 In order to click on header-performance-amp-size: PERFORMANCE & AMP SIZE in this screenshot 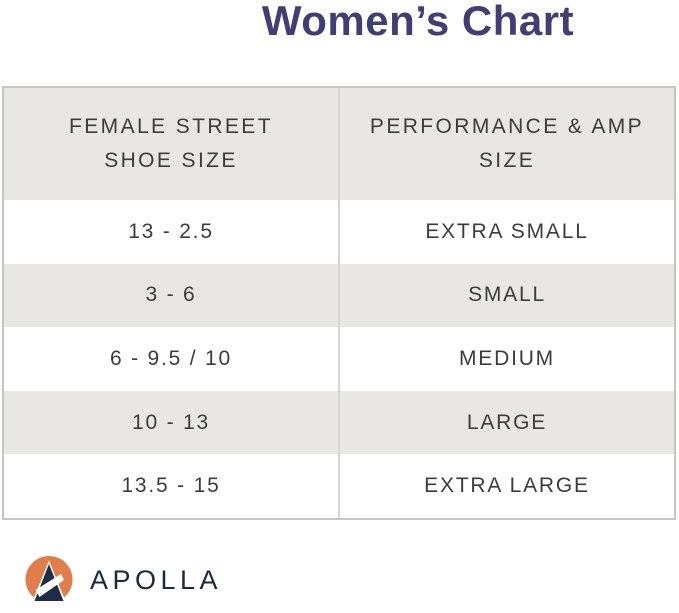, I will do `click(507, 143)`.